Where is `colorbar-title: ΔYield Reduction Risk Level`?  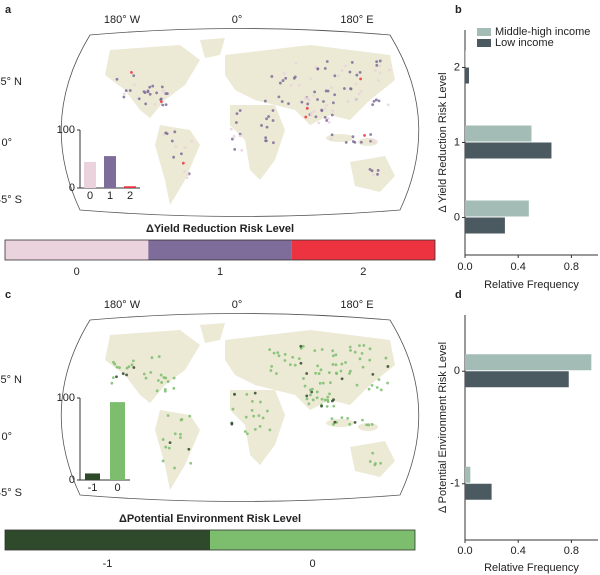
colorbar-title: ΔYield Reduction Risk Level is located at coordinates (220, 229).